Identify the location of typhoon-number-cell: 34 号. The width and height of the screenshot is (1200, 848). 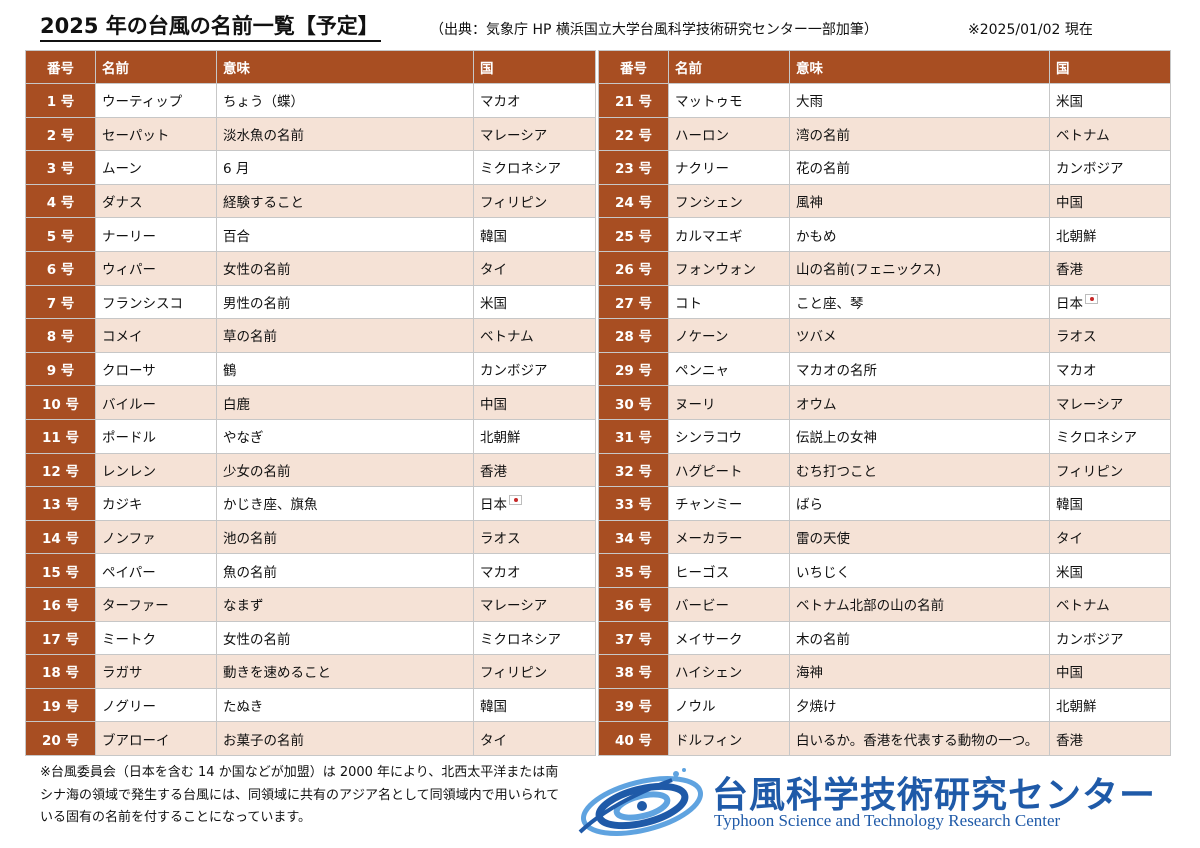
(633, 537).